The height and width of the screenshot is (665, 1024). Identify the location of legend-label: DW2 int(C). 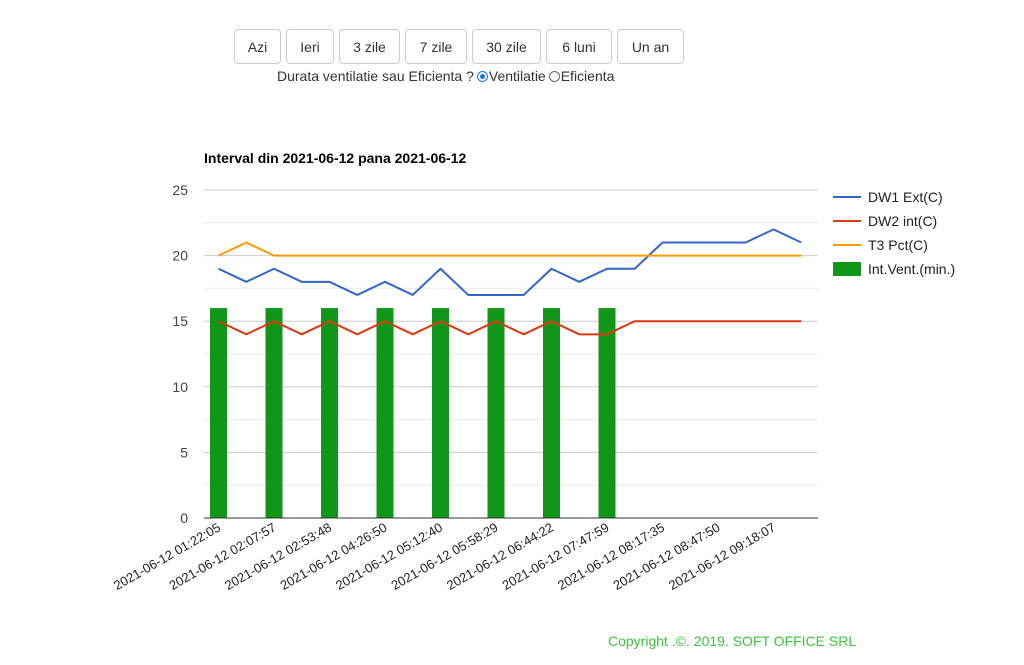
(902, 221).